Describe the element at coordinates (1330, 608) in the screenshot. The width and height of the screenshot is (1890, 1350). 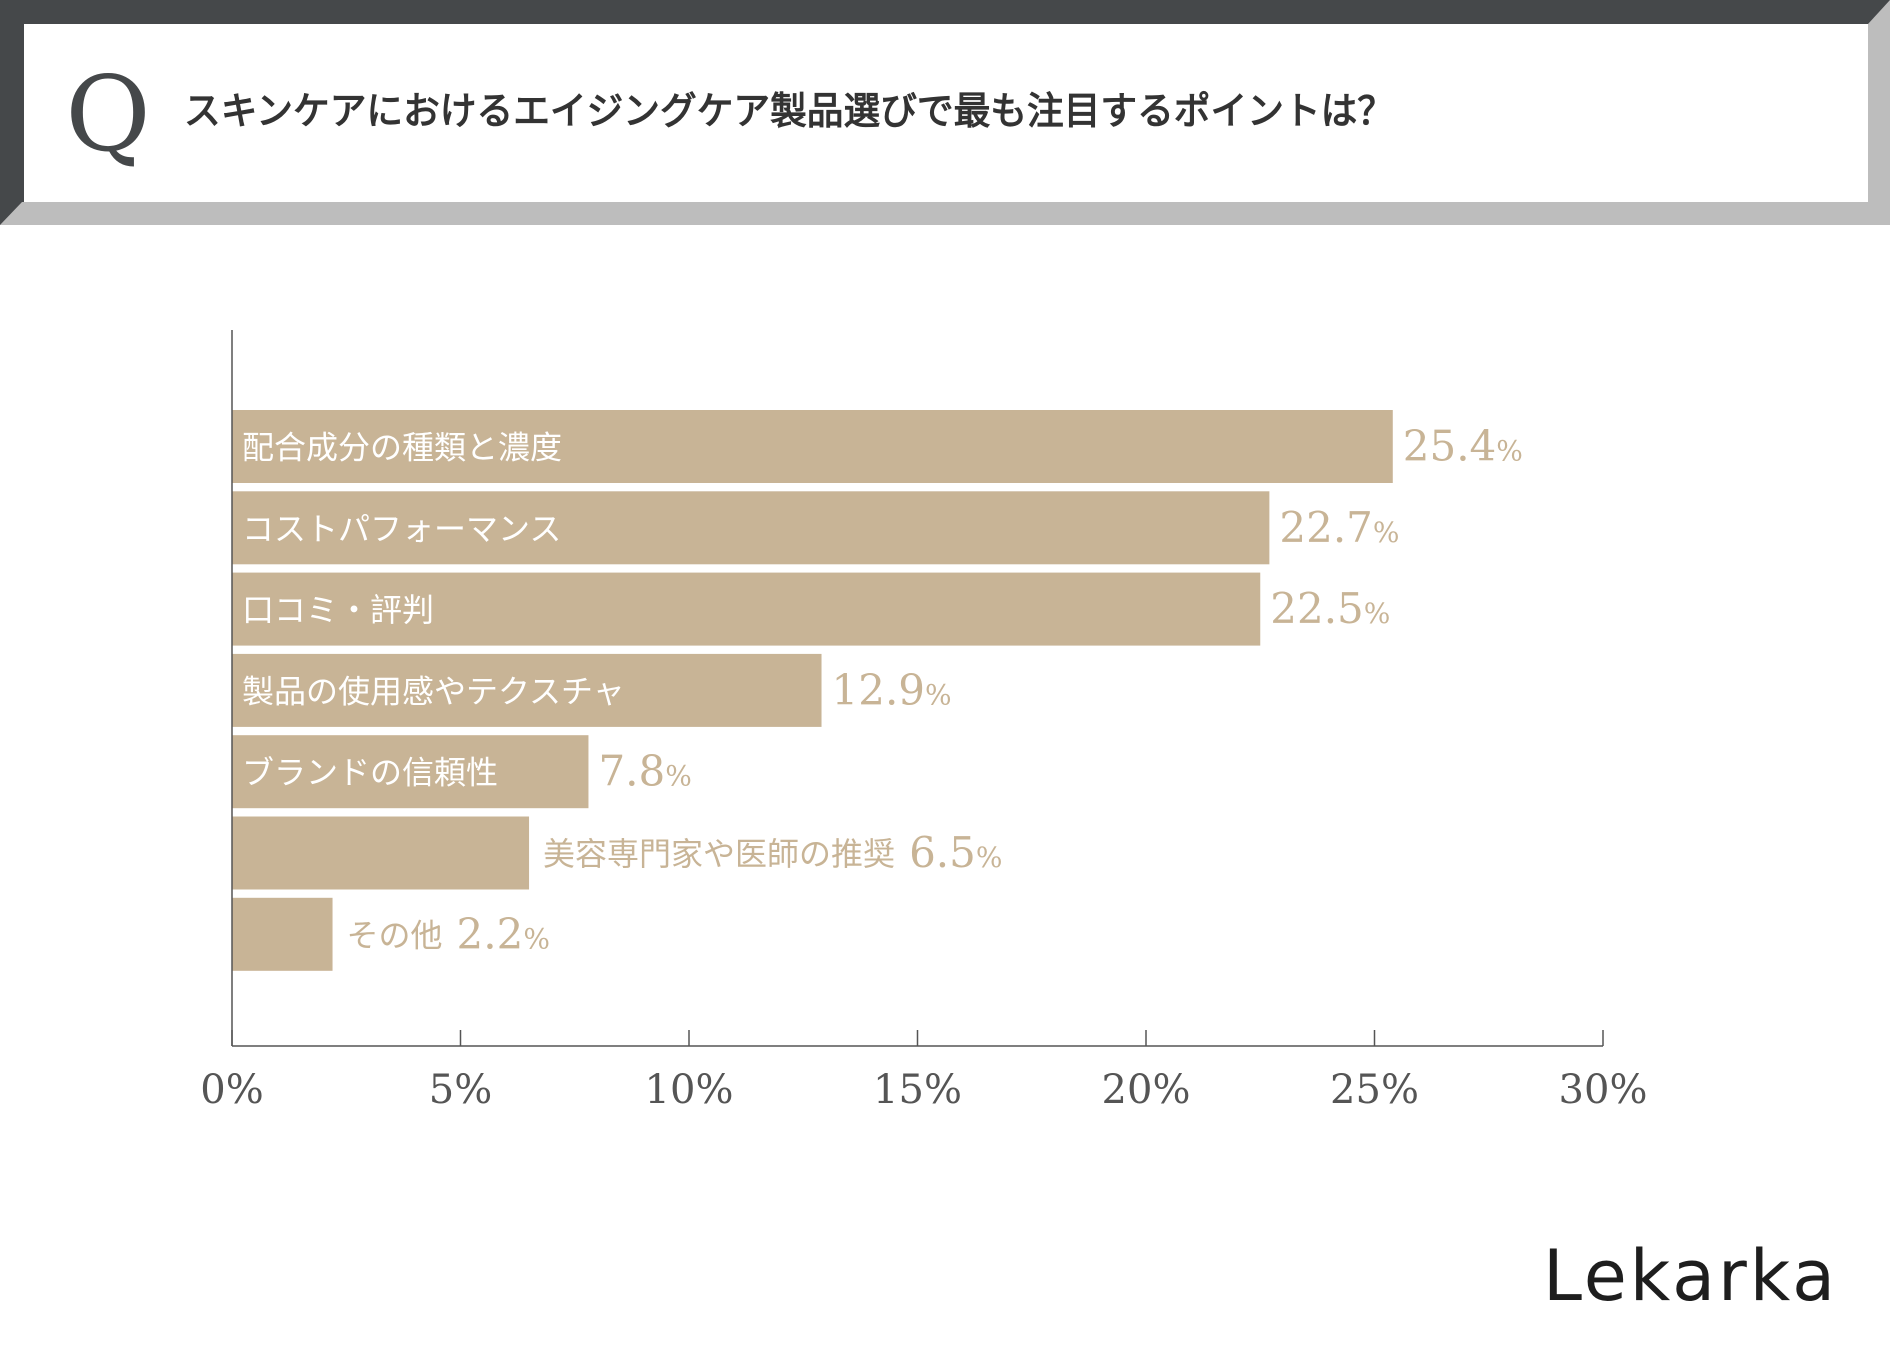
I see `value-label-3: 22.5%` at that location.